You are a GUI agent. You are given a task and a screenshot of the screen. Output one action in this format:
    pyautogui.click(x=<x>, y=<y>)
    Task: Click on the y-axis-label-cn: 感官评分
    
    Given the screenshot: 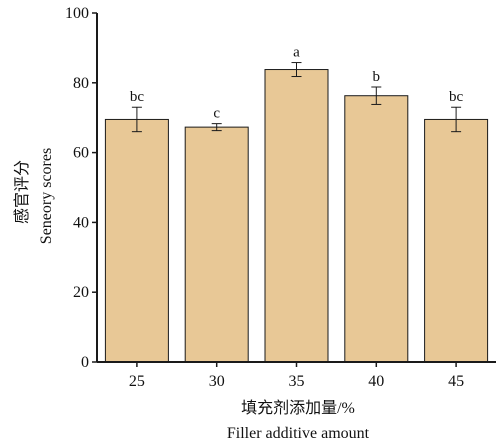 What is the action you would take?
    pyautogui.click(x=22, y=192)
    